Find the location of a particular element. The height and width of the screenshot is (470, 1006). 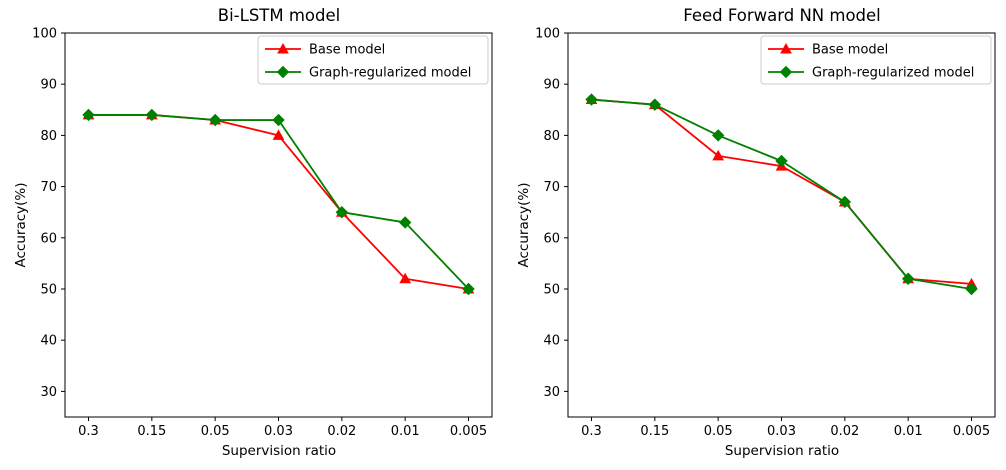

series-base-model-line is located at coordinates (278, 202).